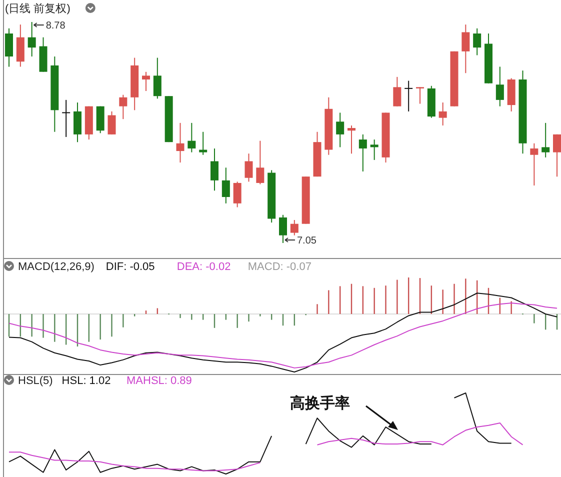 The height and width of the screenshot is (477, 561). What do you see at coordinates (35, 381) in the screenshot?
I see `chart-title: HSL(5)` at bounding box center [35, 381].